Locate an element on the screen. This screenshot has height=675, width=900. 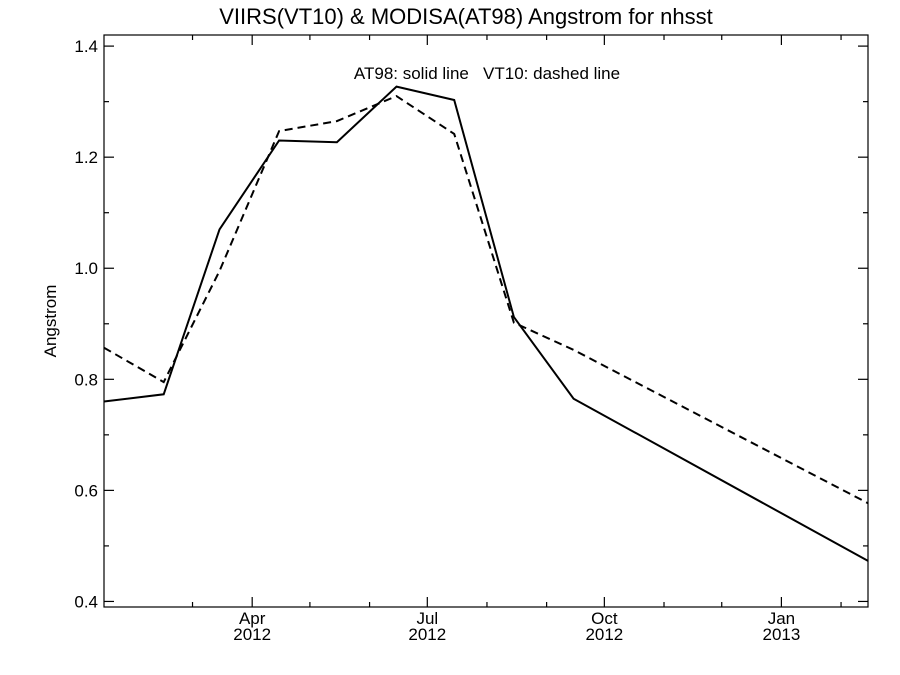
y-tick-label: 0.8 is located at coordinates (86, 379).